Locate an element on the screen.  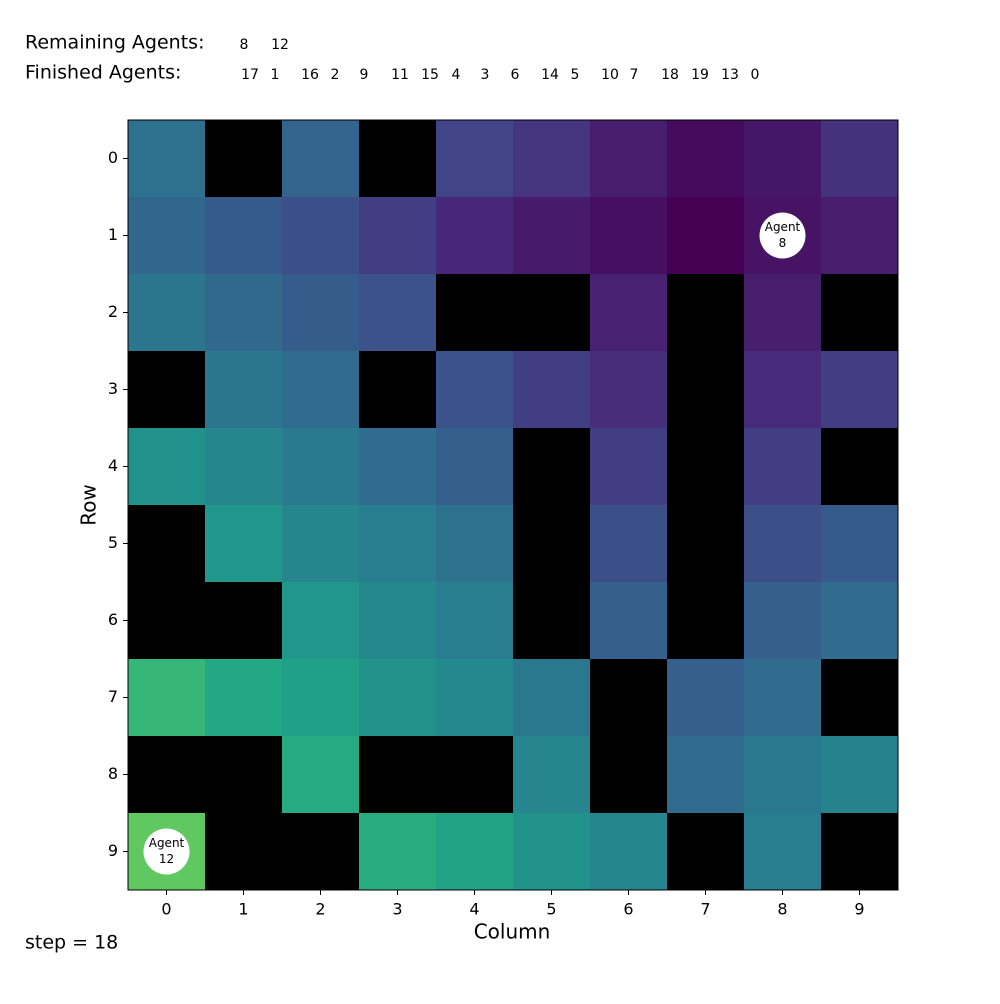
x-tick-label: 9 is located at coordinates (859, 909).